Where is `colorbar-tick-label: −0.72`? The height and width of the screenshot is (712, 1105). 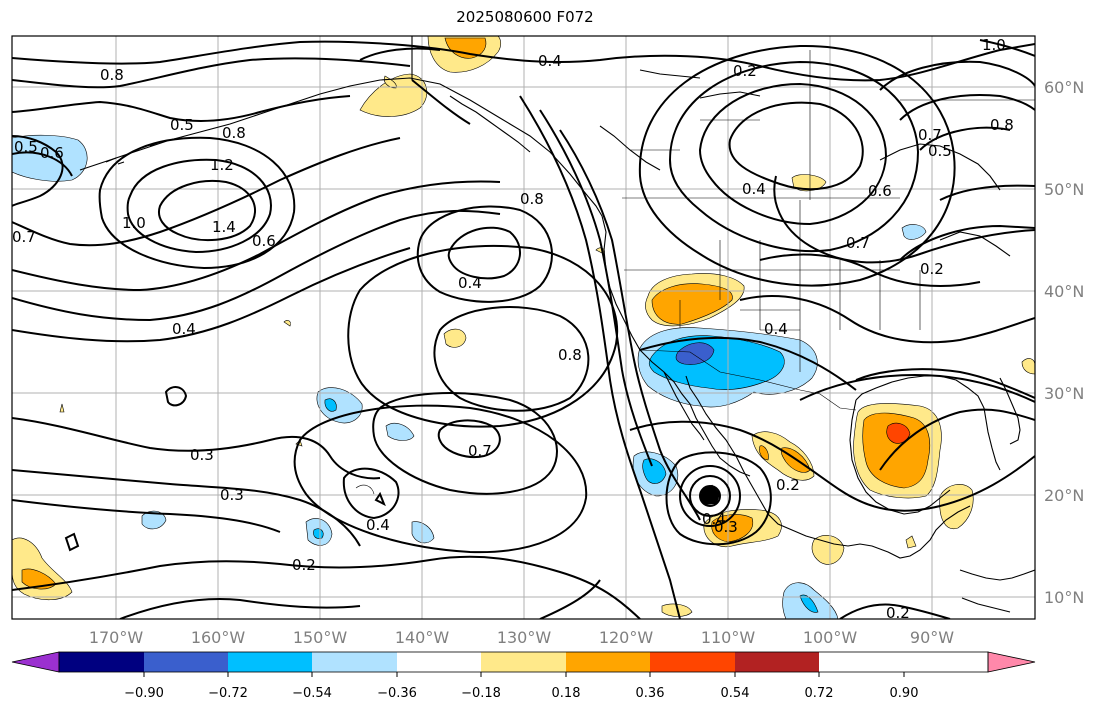
colorbar-tick-label: −0.72 is located at coordinates (228, 693).